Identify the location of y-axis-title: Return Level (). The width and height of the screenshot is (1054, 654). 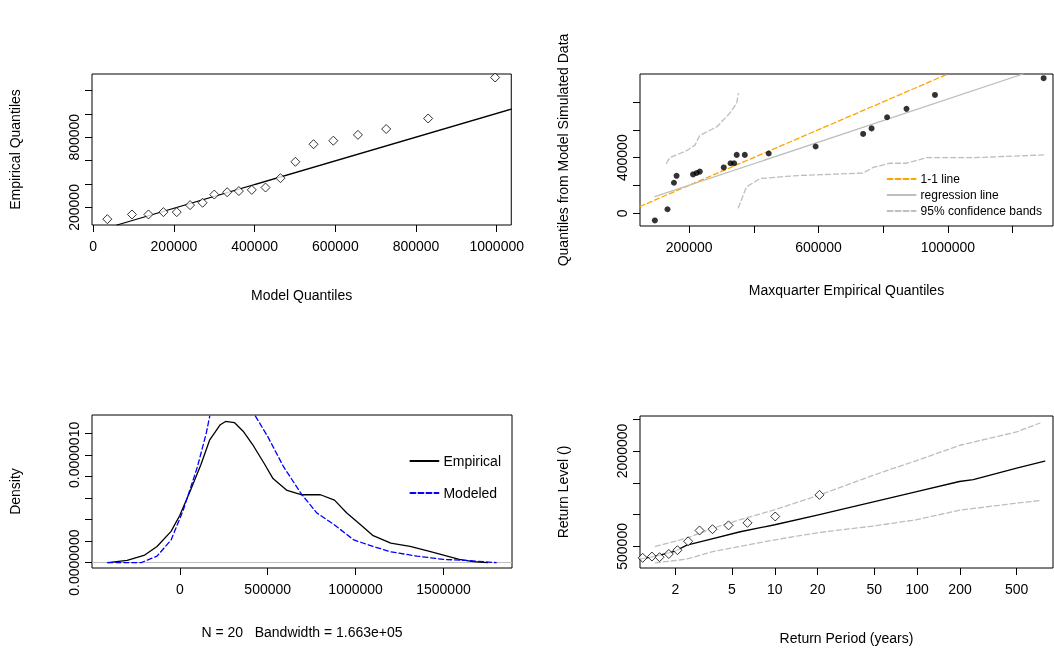
(563, 492).